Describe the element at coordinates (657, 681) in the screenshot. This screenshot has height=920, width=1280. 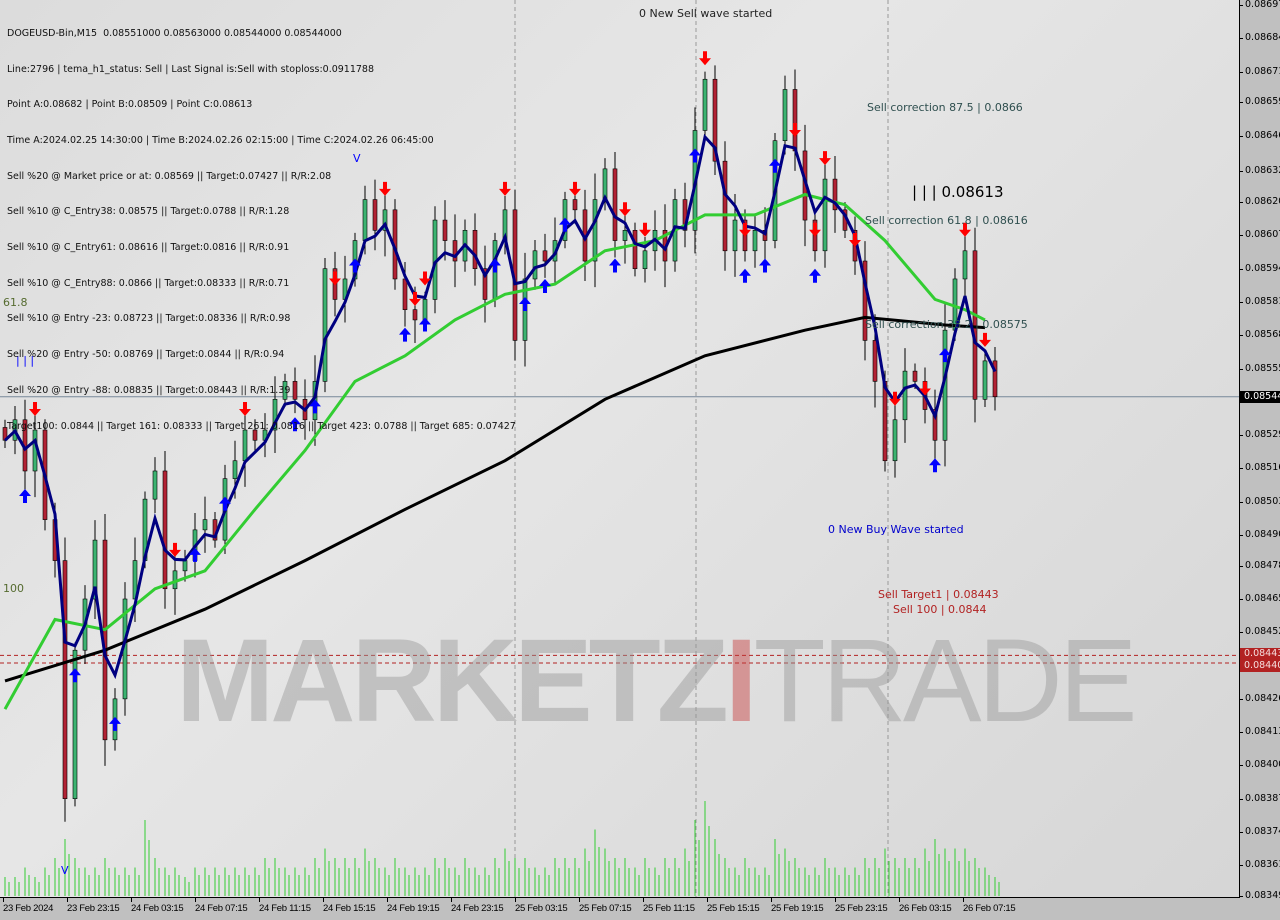
I see `watermark-logo: MARKETZITRADE` at that location.